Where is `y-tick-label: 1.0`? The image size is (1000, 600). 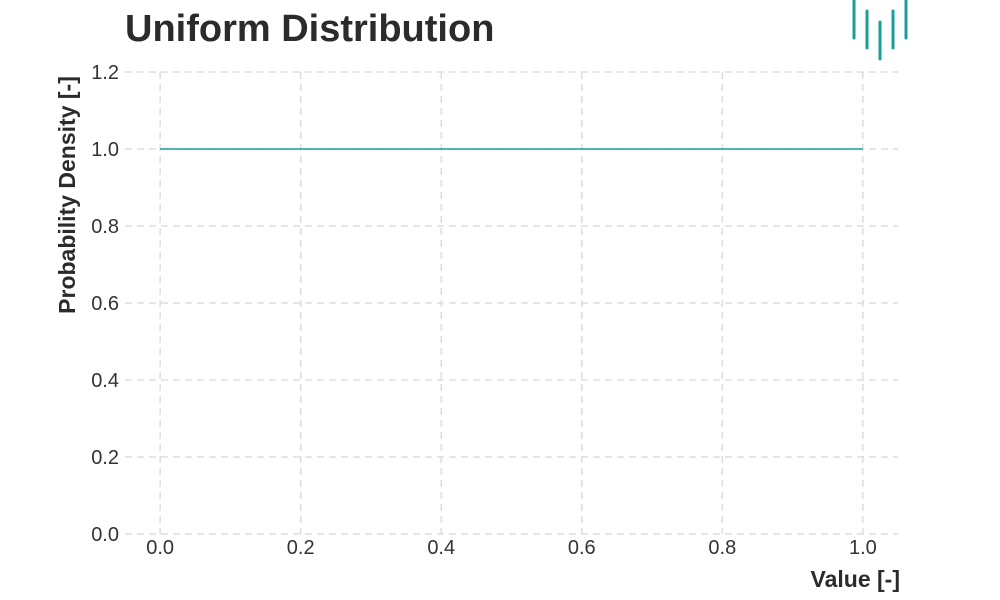 y-tick-label: 1.0 is located at coordinates (105, 150).